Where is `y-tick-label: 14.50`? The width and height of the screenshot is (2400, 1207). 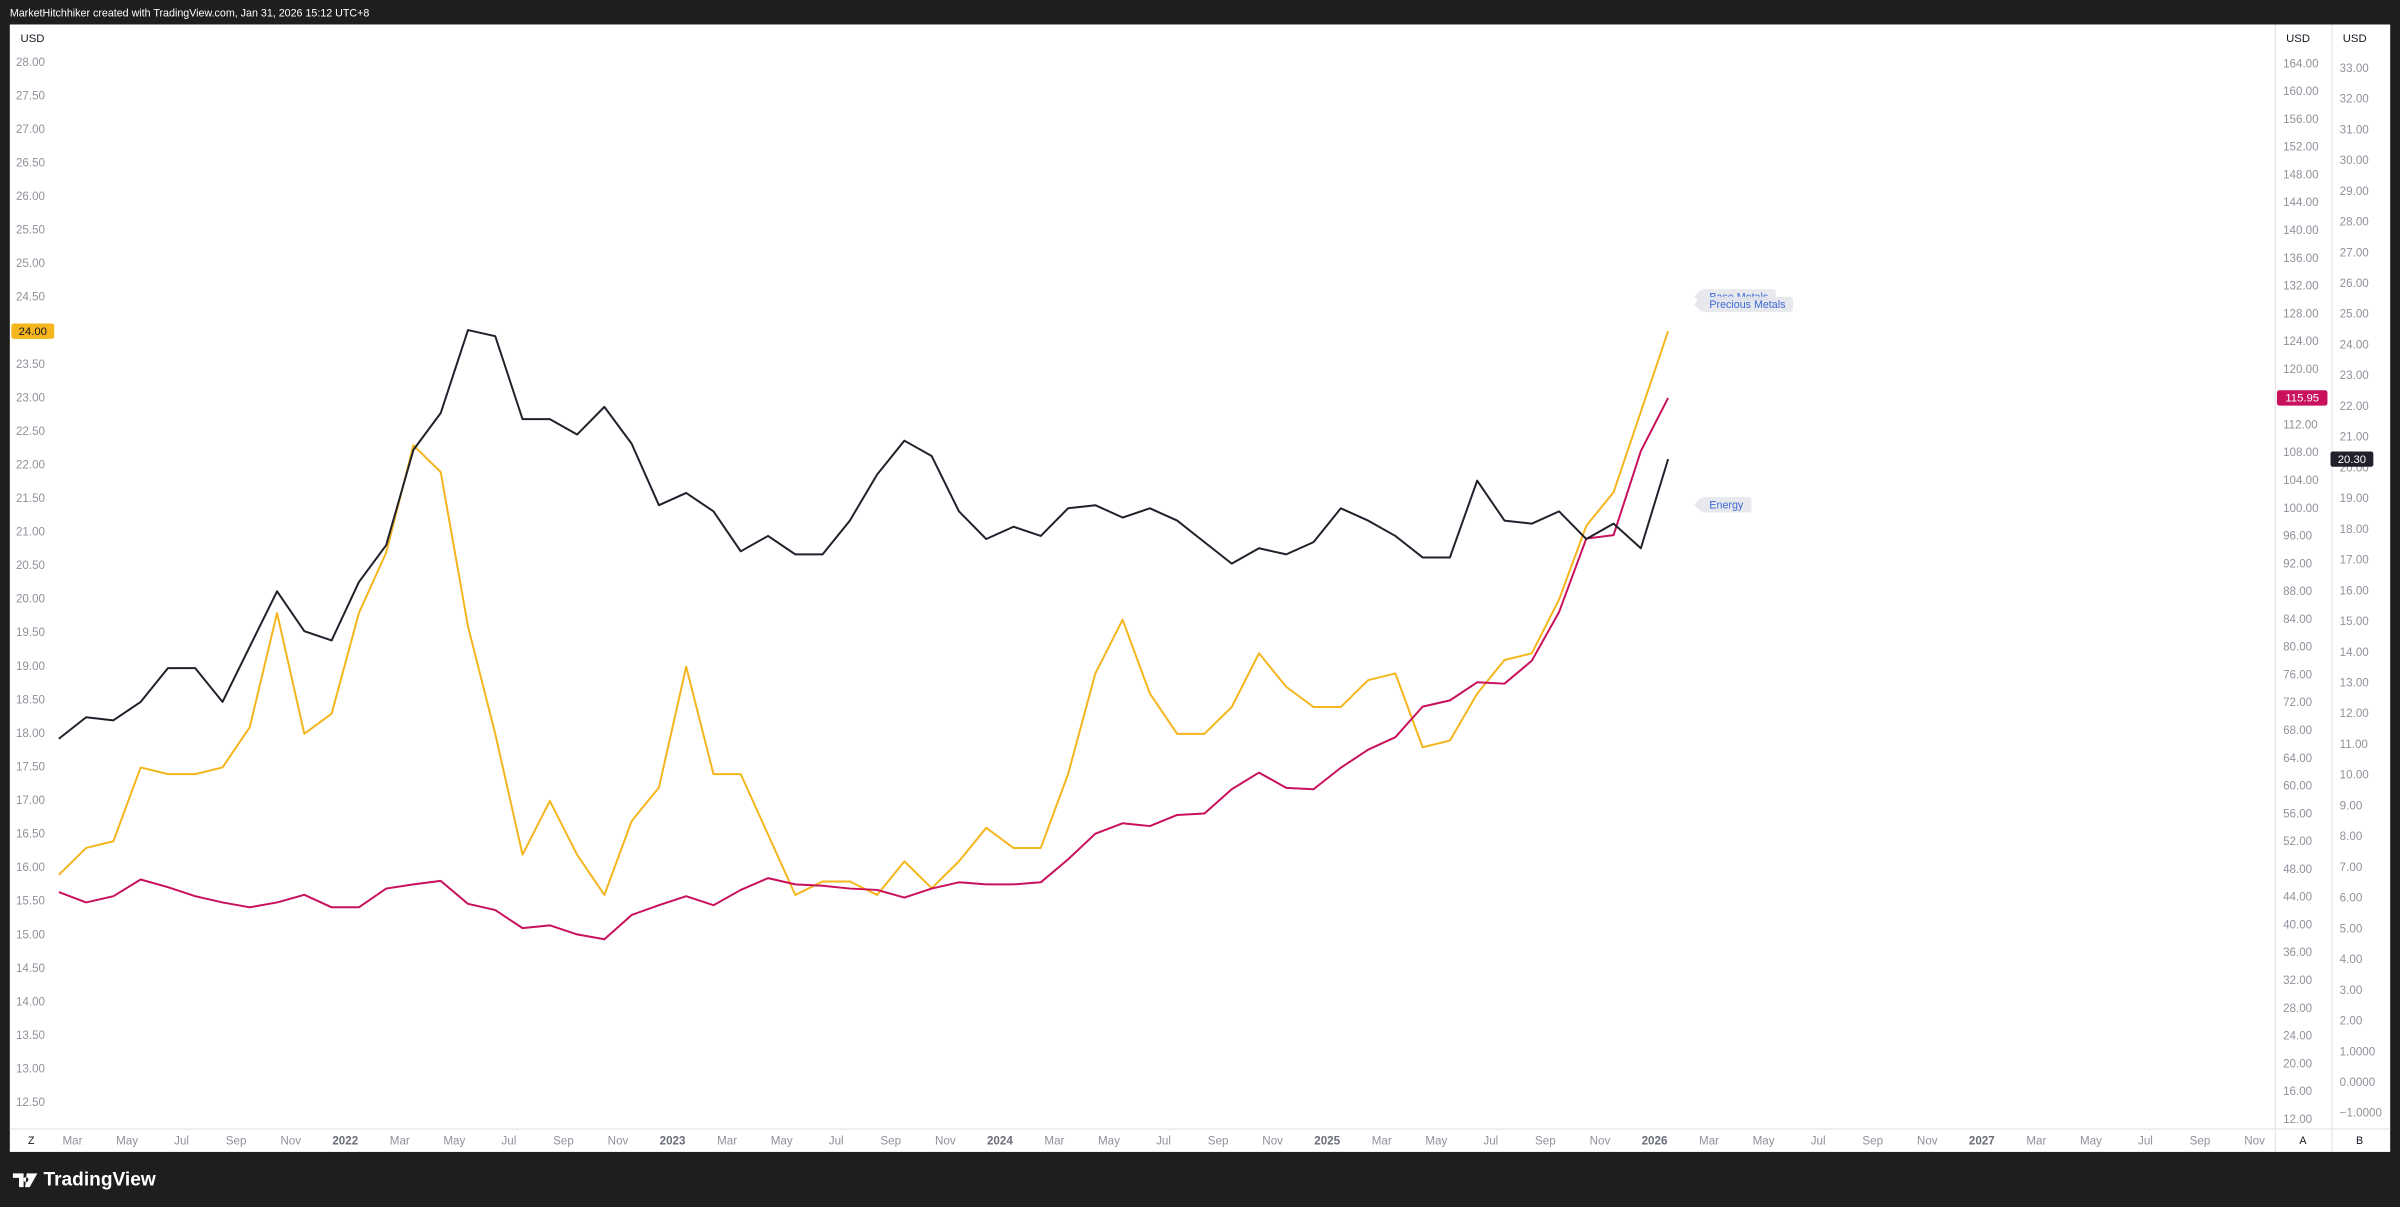 y-tick-label: 14.50 is located at coordinates (30, 968).